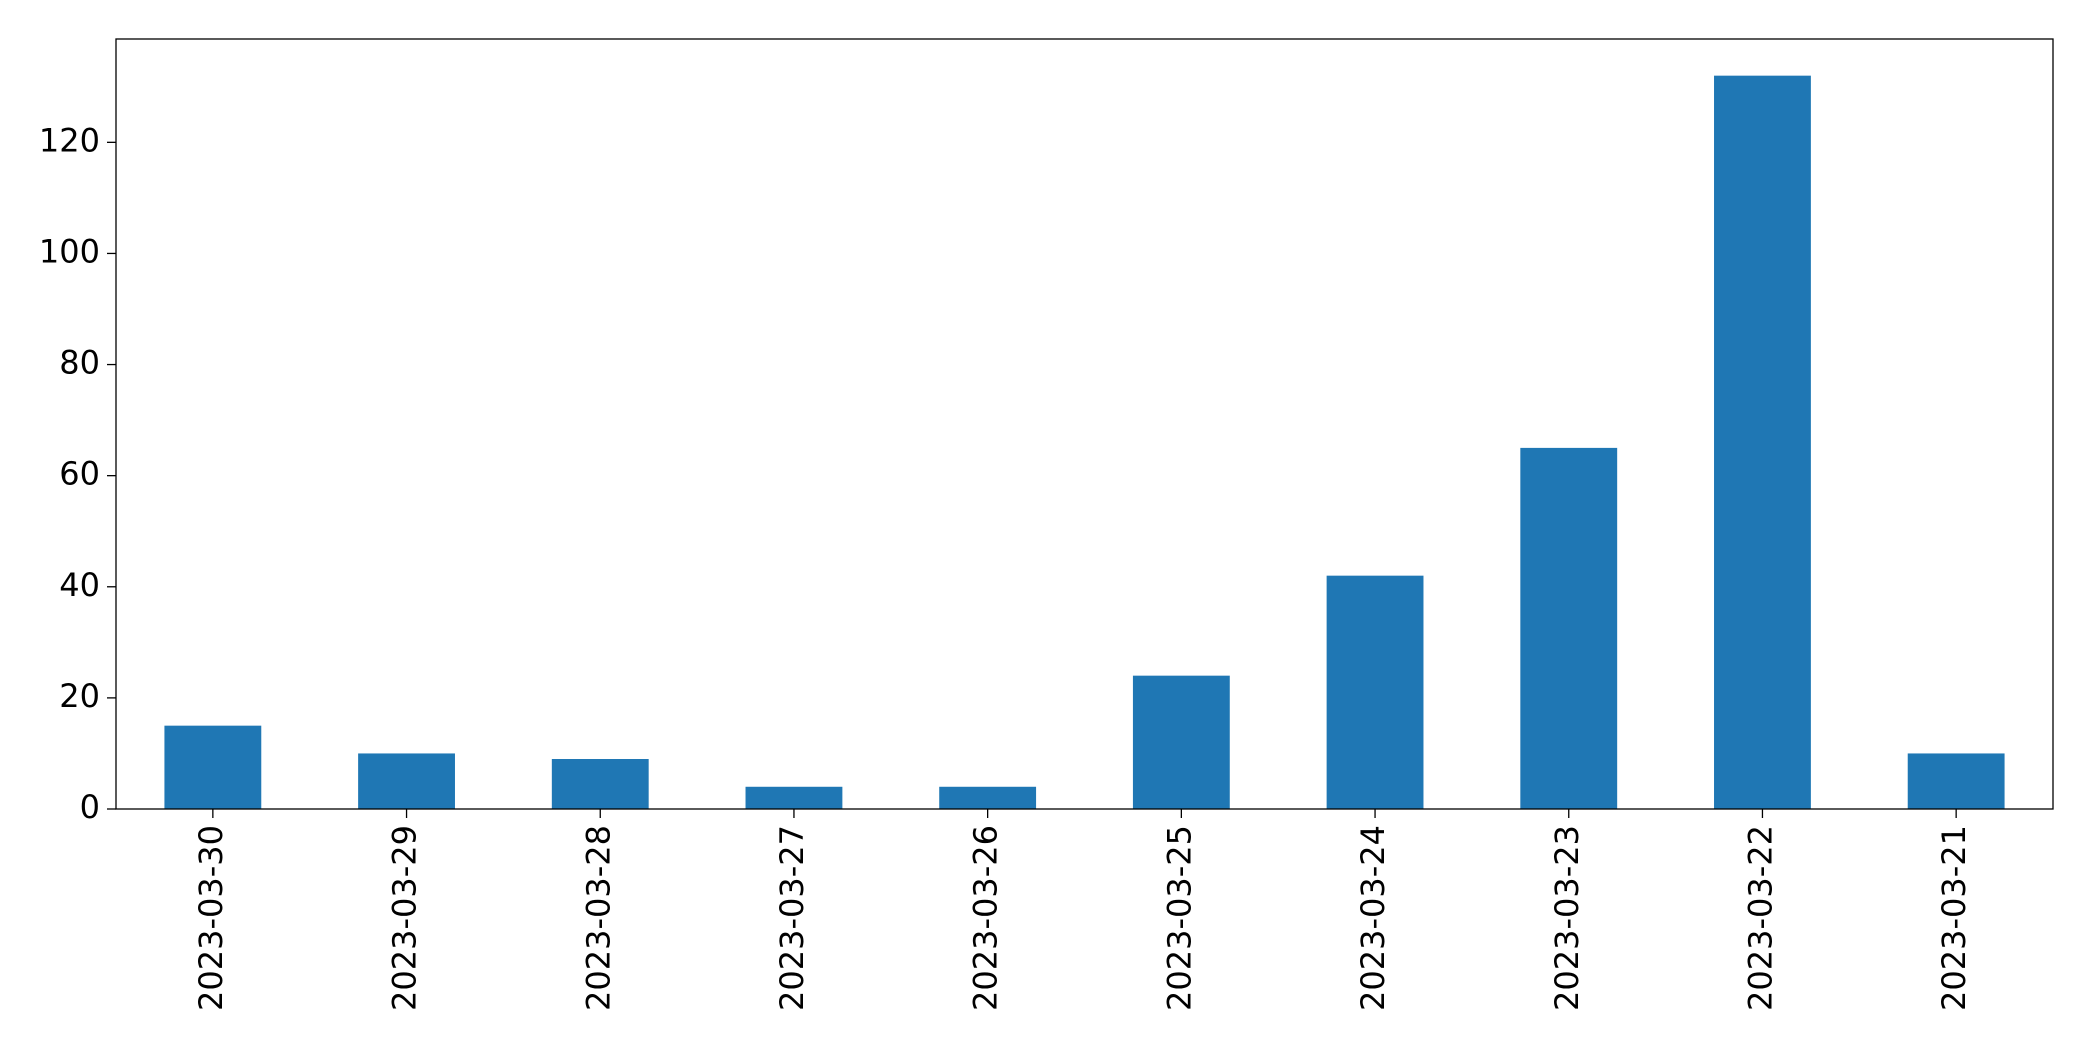 This screenshot has width=2093, height=1061. I want to click on y-tick-label: 20, so click(79, 696).